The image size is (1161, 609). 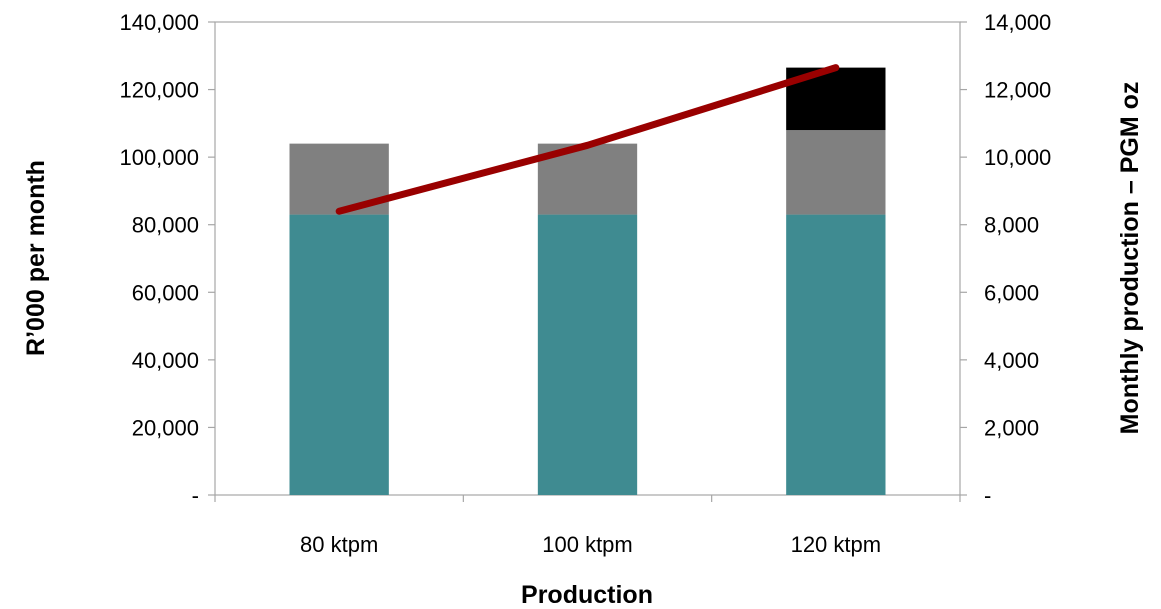 I want to click on y-tick-label: 80,000, so click(x=165, y=225).